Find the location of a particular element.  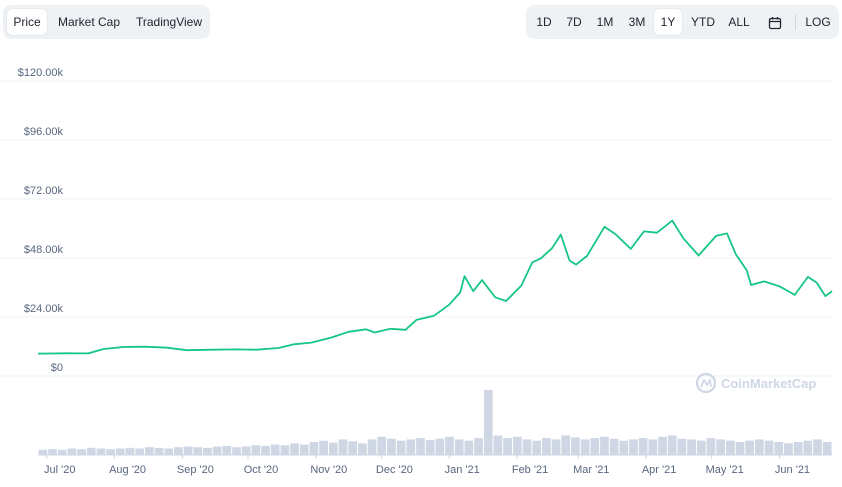

range-all-button: ALL is located at coordinates (739, 22).